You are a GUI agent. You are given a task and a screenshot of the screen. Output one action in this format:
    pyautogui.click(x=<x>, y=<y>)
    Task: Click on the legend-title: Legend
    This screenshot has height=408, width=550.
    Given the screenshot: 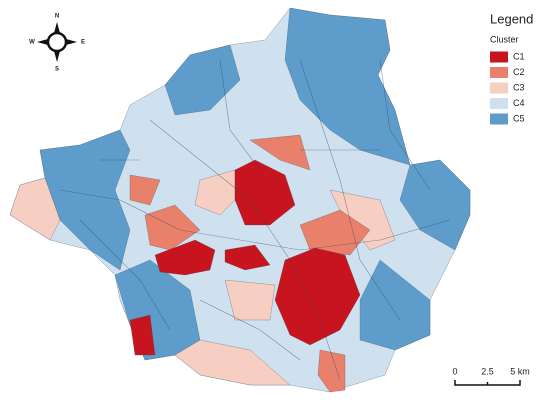 What is the action you would take?
    pyautogui.click(x=511, y=18)
    